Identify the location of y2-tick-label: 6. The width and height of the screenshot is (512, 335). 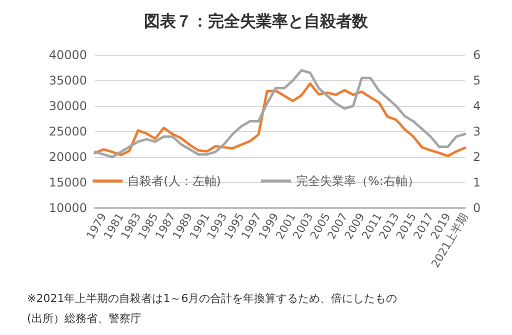
(477, 55).